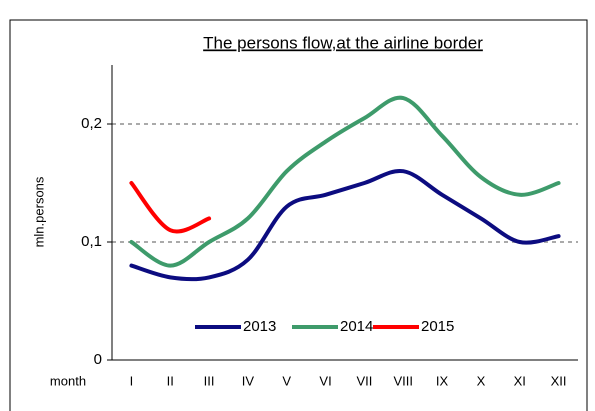 Image resolution: width=595 pixels, height=411 pixels. I want to click on legend-label: 2013, so click(259, 326).